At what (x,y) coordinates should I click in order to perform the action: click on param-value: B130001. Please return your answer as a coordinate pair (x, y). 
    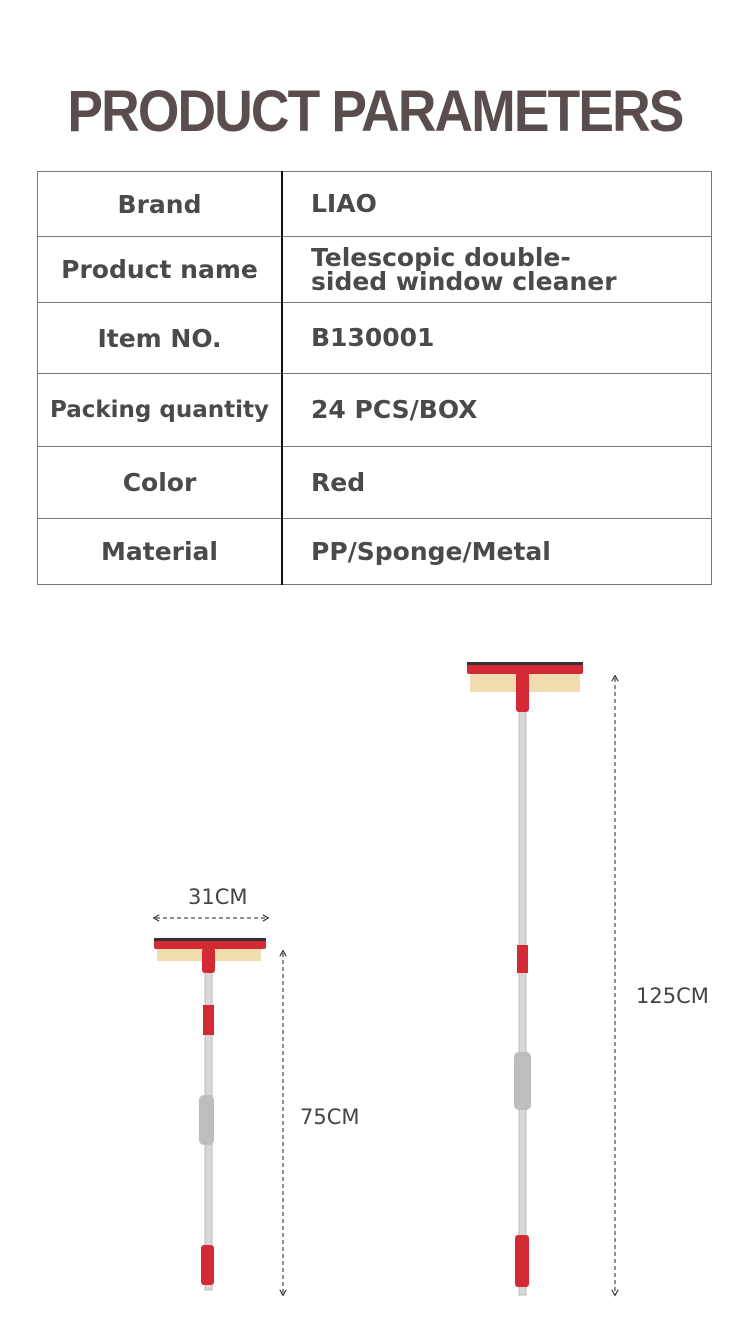
    Looking at the image, I should click on (496, 338).